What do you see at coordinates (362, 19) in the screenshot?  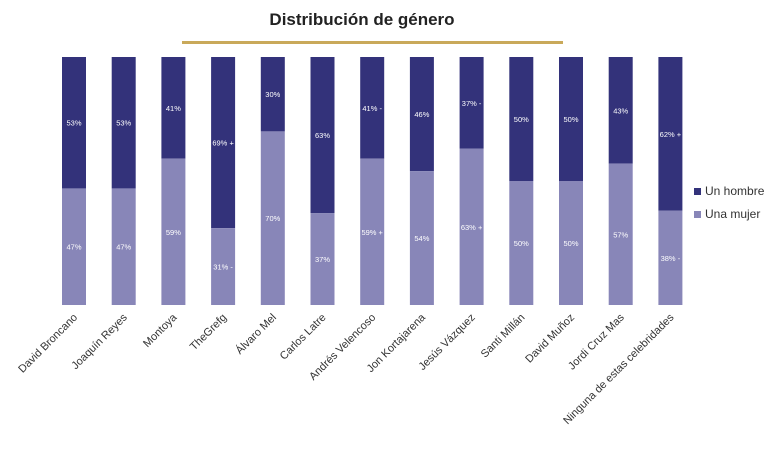 I see `chart-title: Distribución de género` at bounding box center [362, 19].